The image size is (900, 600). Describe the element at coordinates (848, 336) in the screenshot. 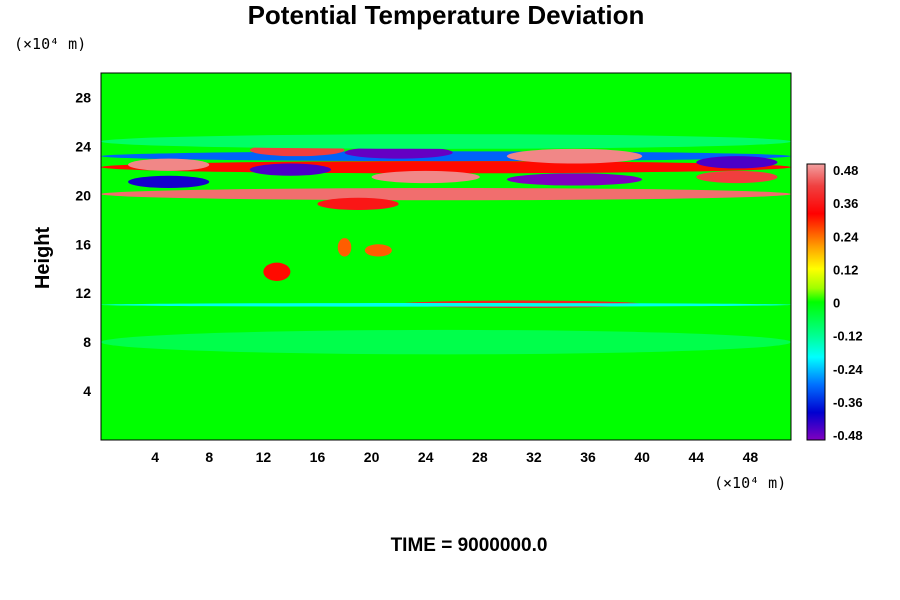

I see `colorbar-tick-label: -0.12` at that location.